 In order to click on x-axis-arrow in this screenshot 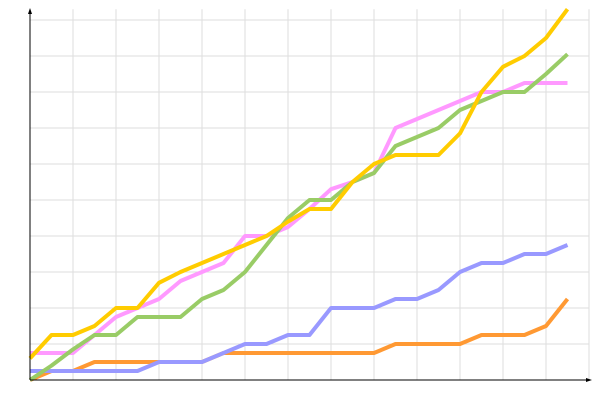, I will do `click(589, 380)`.